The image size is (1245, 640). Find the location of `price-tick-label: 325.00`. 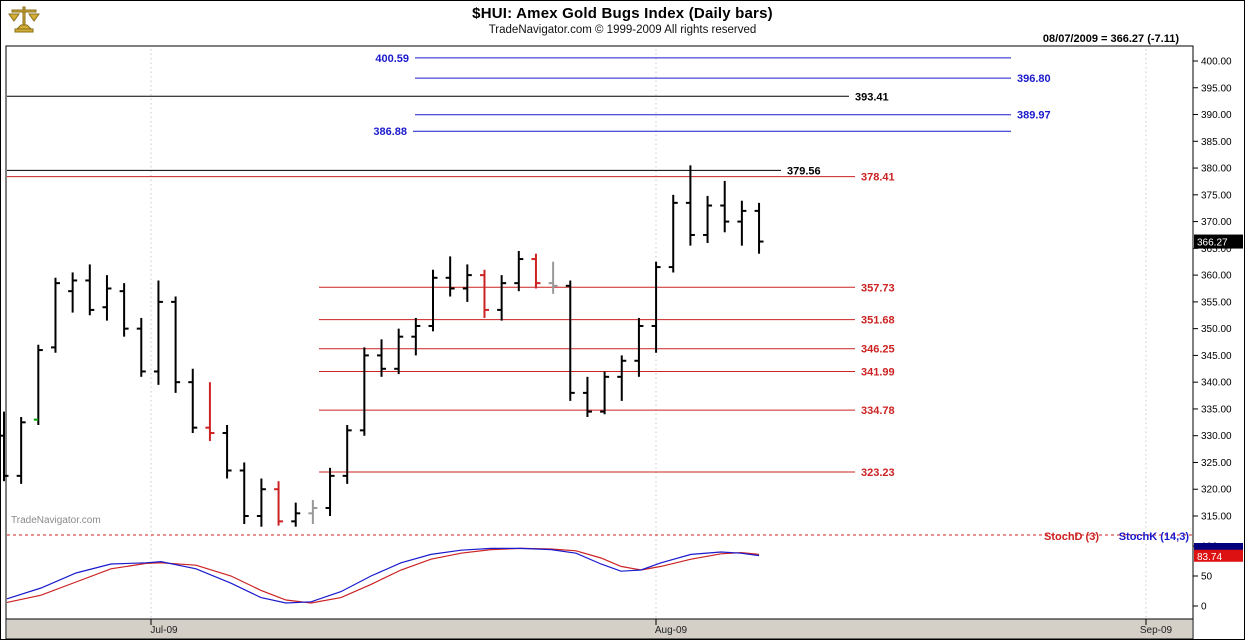

price-tick-label: 325.00 is located at coordinates (1216, 463).